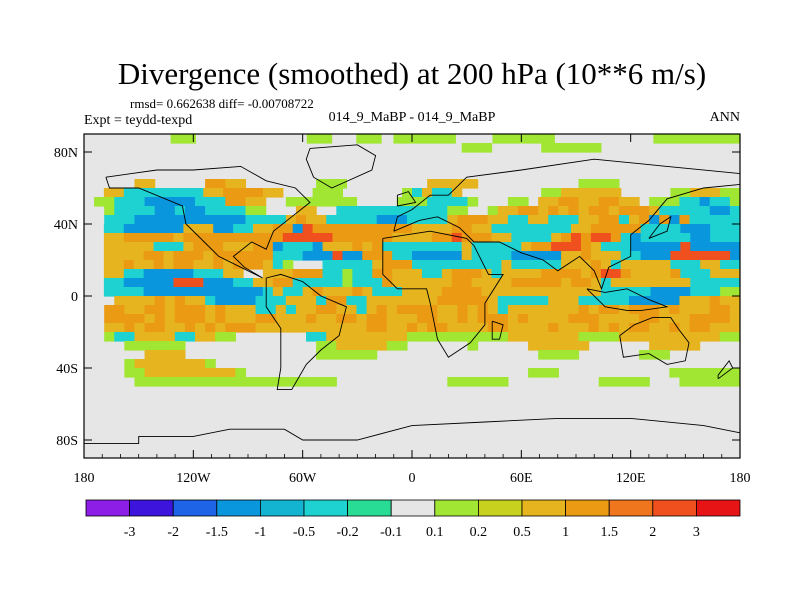 Image resolution: width=800 pixels, height=600 pixels. I want to click on coastline, so click(725, 369).